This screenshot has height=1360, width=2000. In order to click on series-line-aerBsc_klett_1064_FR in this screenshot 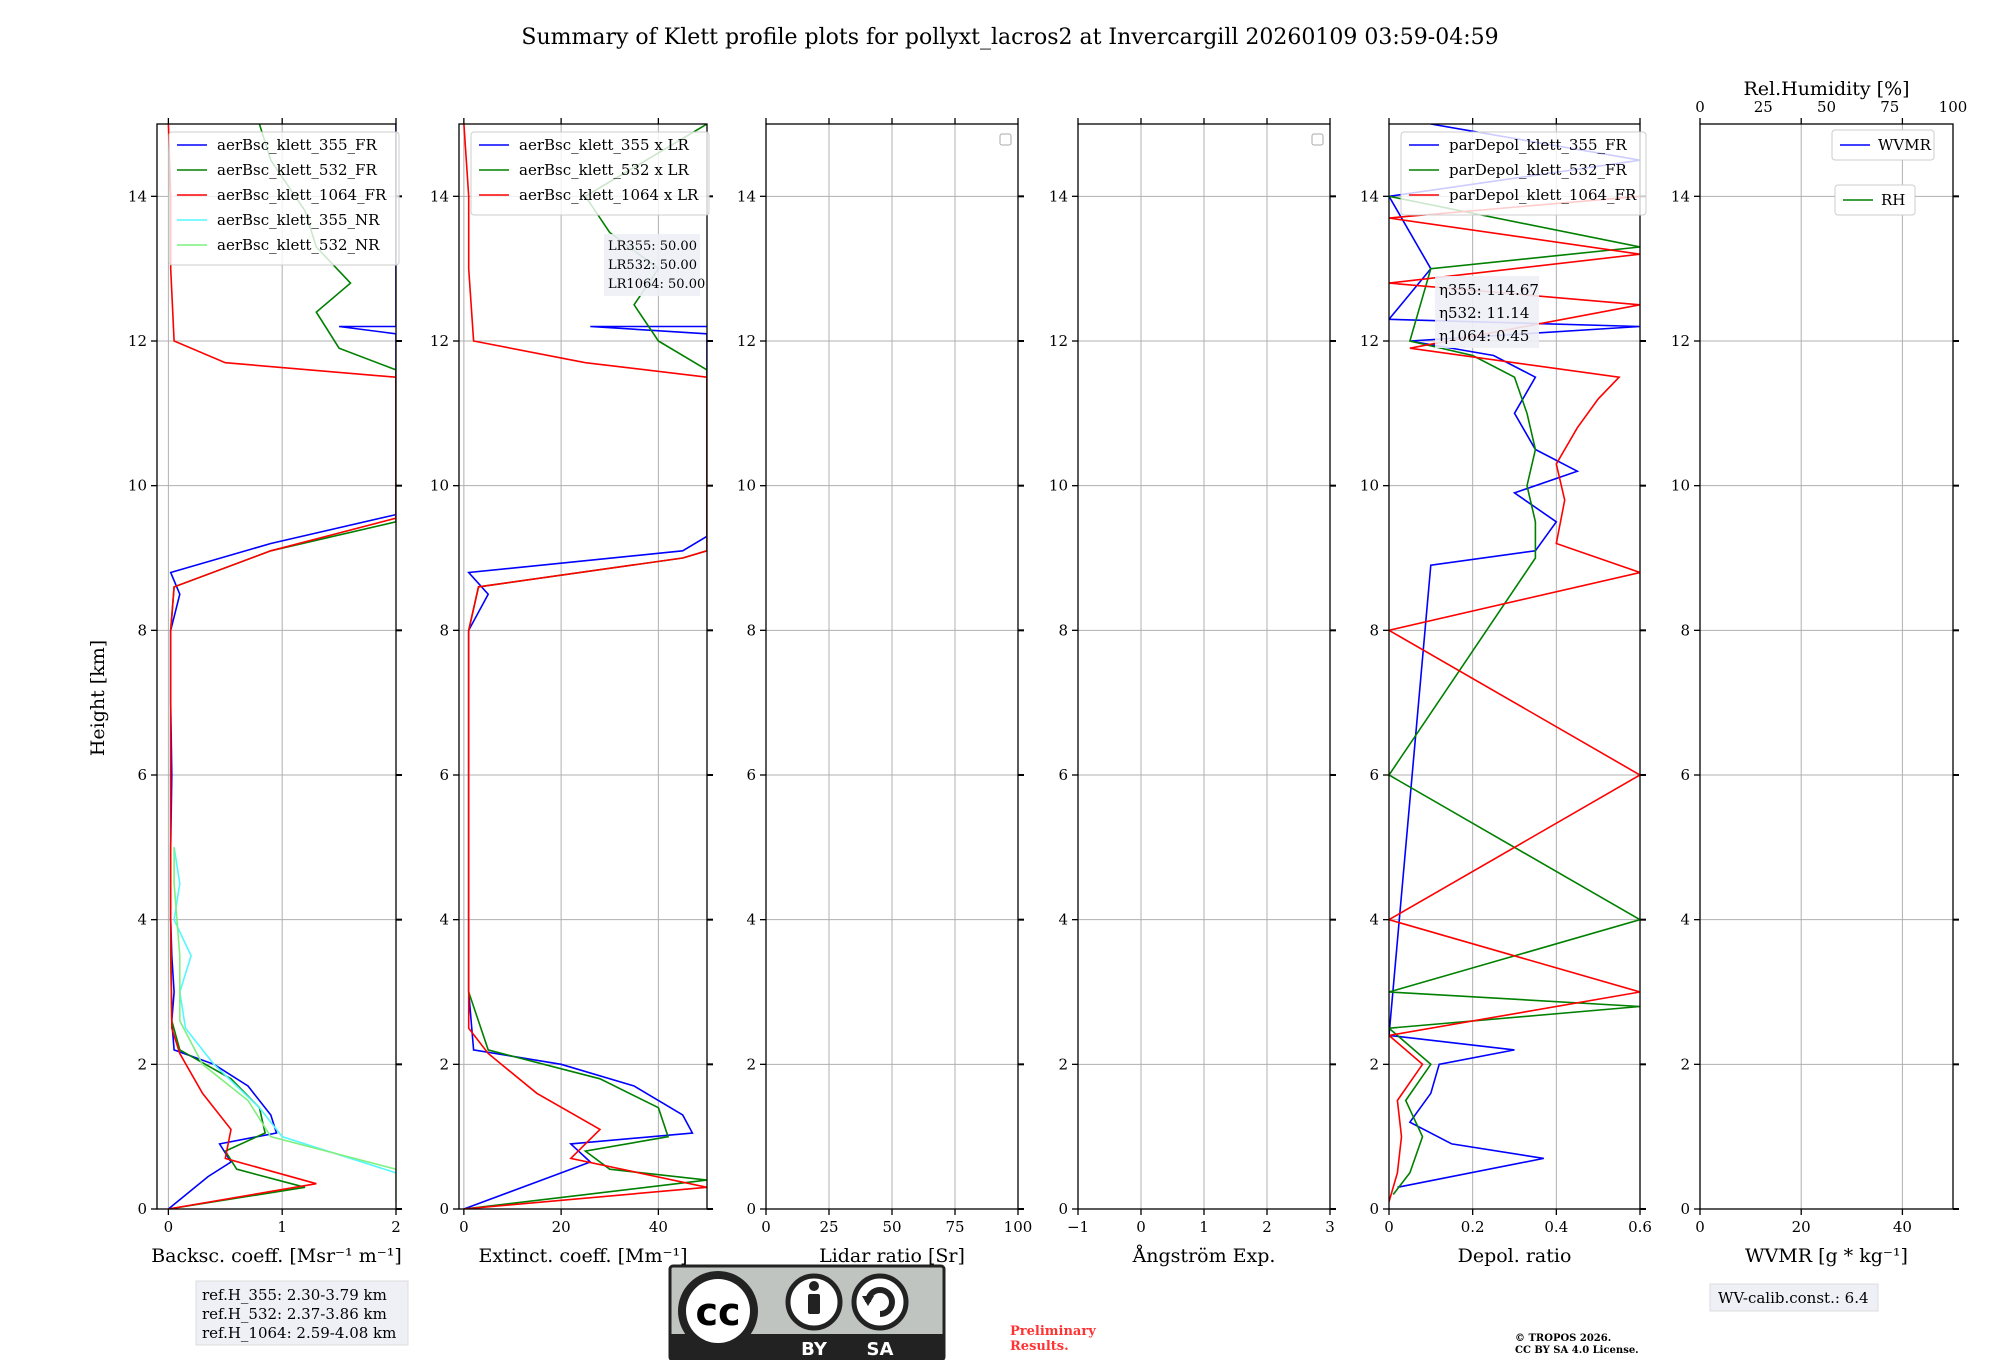, I will do `click(281, 666)`.